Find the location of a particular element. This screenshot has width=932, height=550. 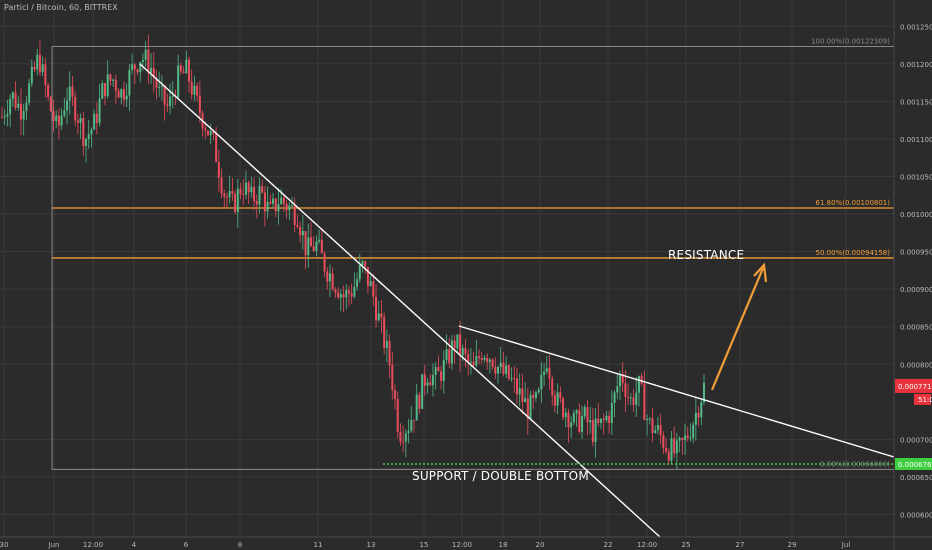

y-tick-label: 0.00115000 is located at coordinates (916, 102).